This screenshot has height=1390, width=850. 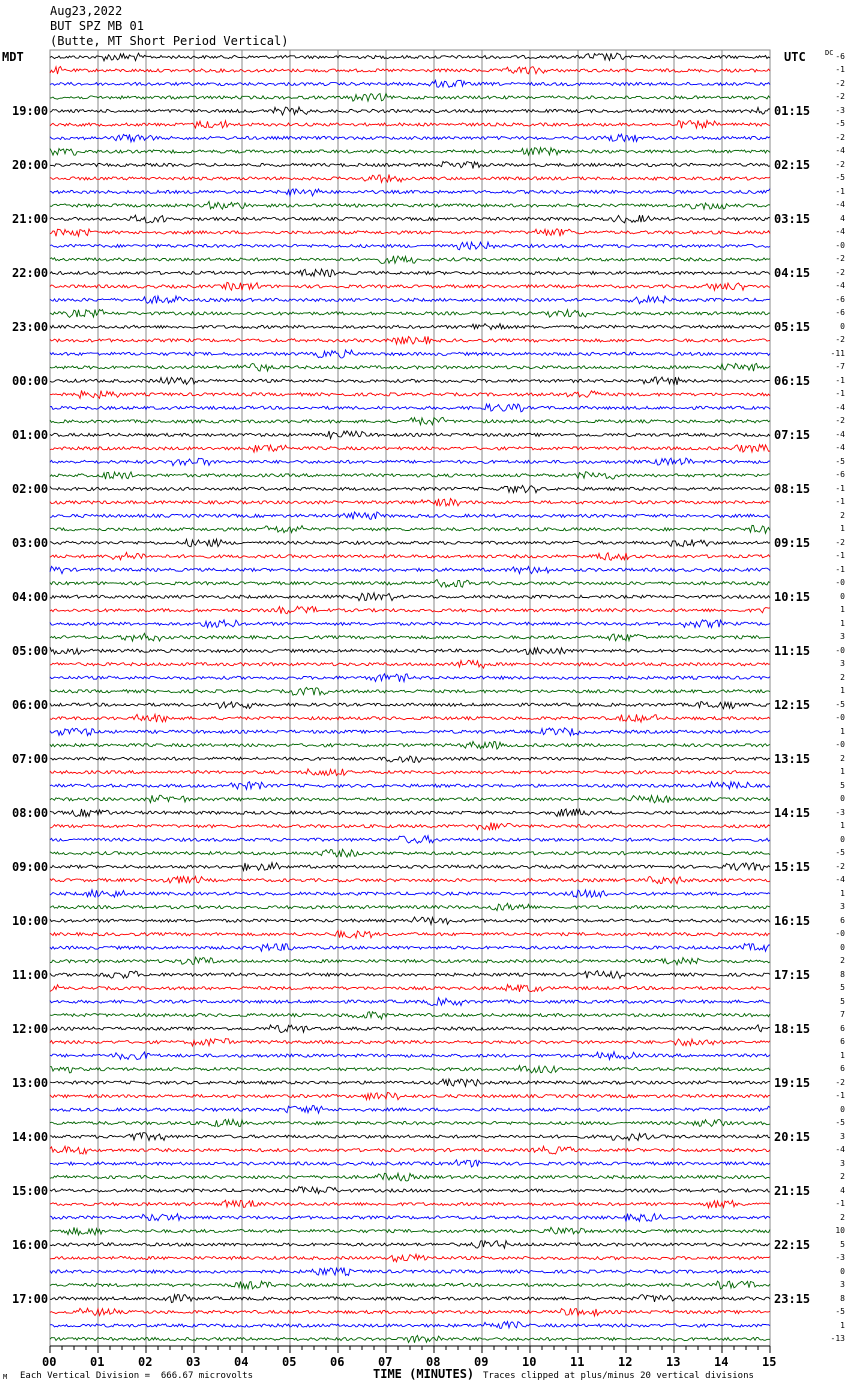 I want to click on right-hour-label: 21:15, so click(x=792, y=1190).